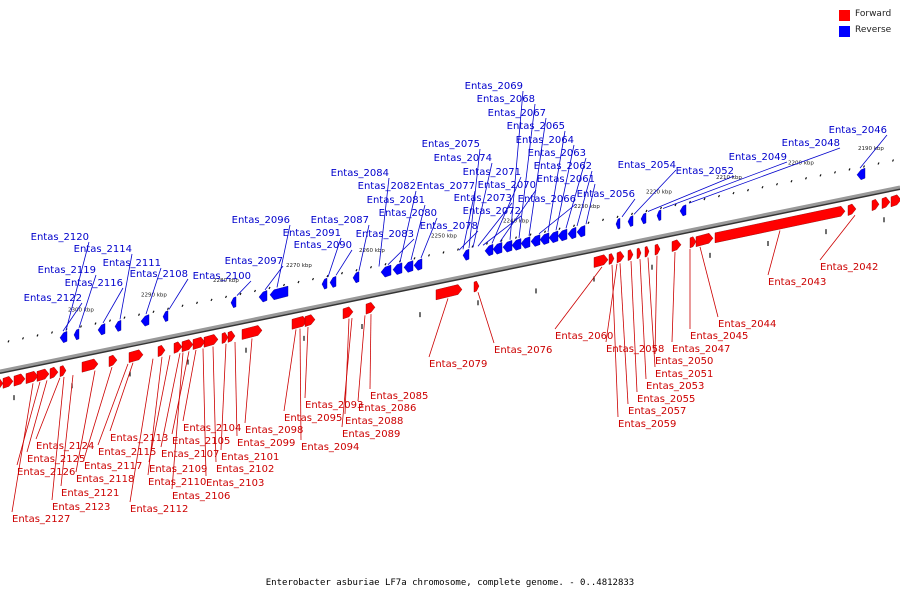 This screenshot has height=600, width=900. What do you see at coordinates (449, 226) in the screenshot?
I see `gene-label: Entas_2078` at bounding box center [449, 226].